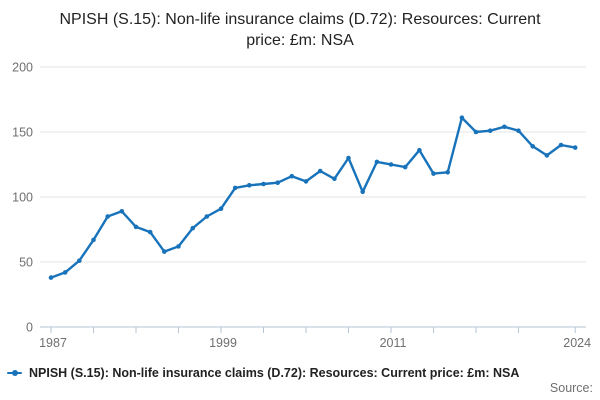  Describe the element at coordinates (577, 343) in the screenshot. I see `x-axis-label: 2024` at that location.